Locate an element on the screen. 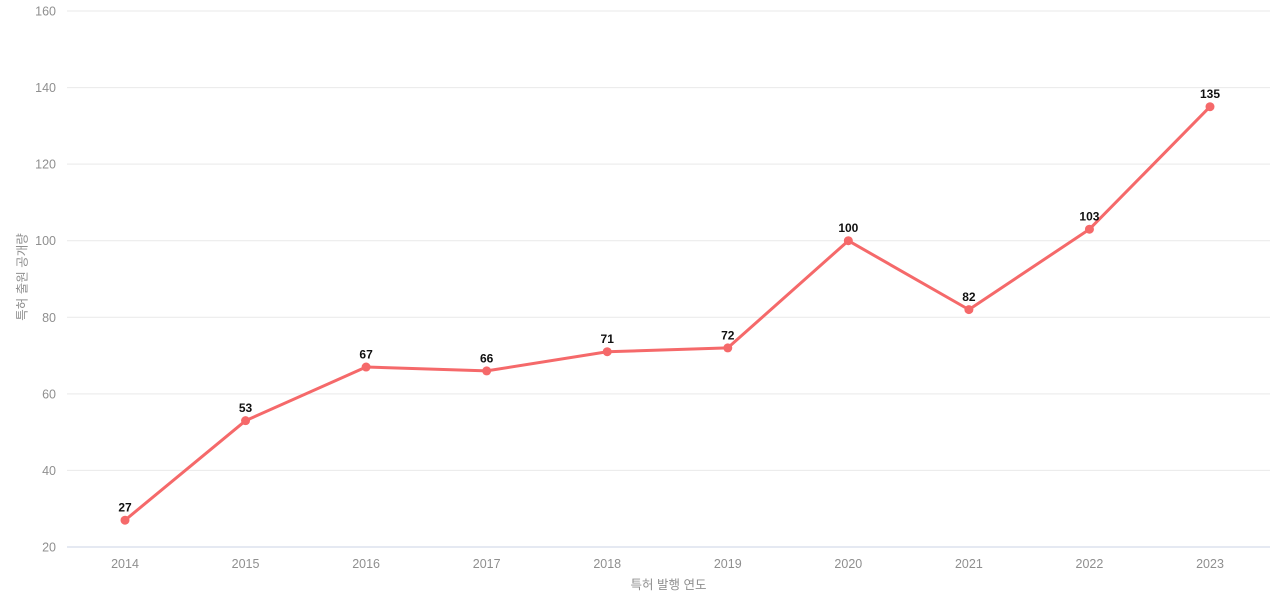 The image size is (1280, 600). y-tick-label: 40 is located at coordinates (49, 471).